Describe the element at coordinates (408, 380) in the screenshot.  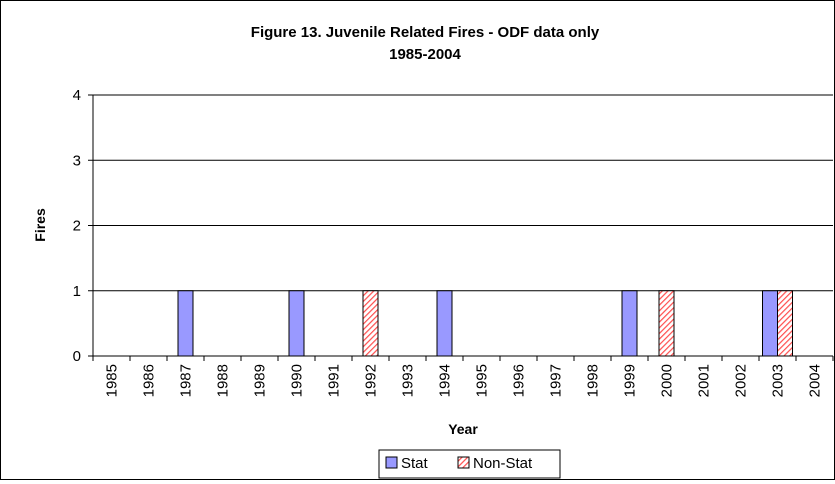
I see `x-tick-label-1993: 1993` at that location.